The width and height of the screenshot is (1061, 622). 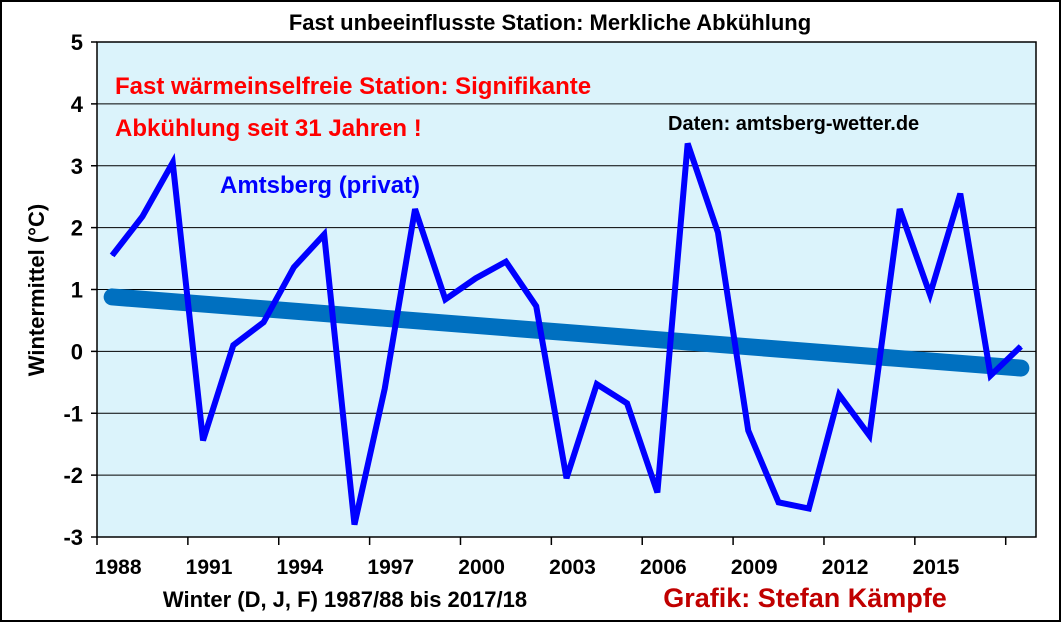 What do you see at coordinates (77, 228) in the screenshot?
I see `y-tick-label: 2` at bounding box center [77, 228].